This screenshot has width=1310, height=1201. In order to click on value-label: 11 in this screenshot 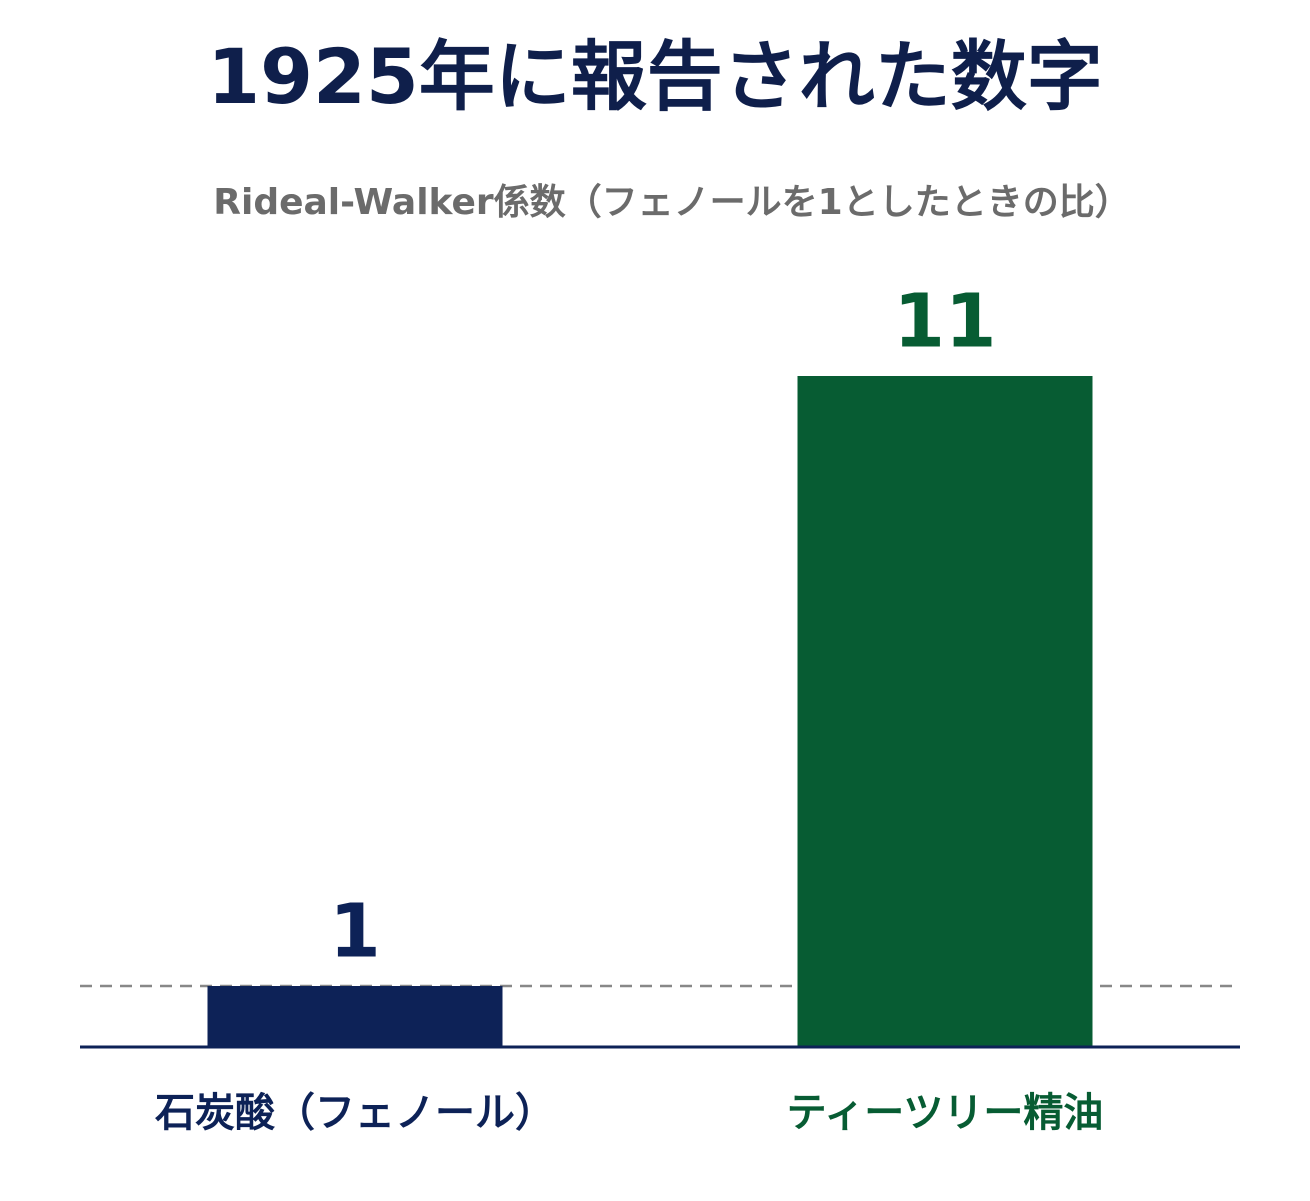, I will do `click(945, 322)`.